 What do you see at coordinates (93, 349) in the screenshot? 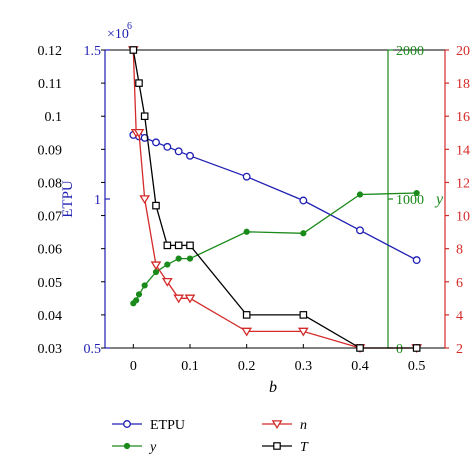
I see `etpu-tick-label: 0.5` at bounding box center [93, 349].